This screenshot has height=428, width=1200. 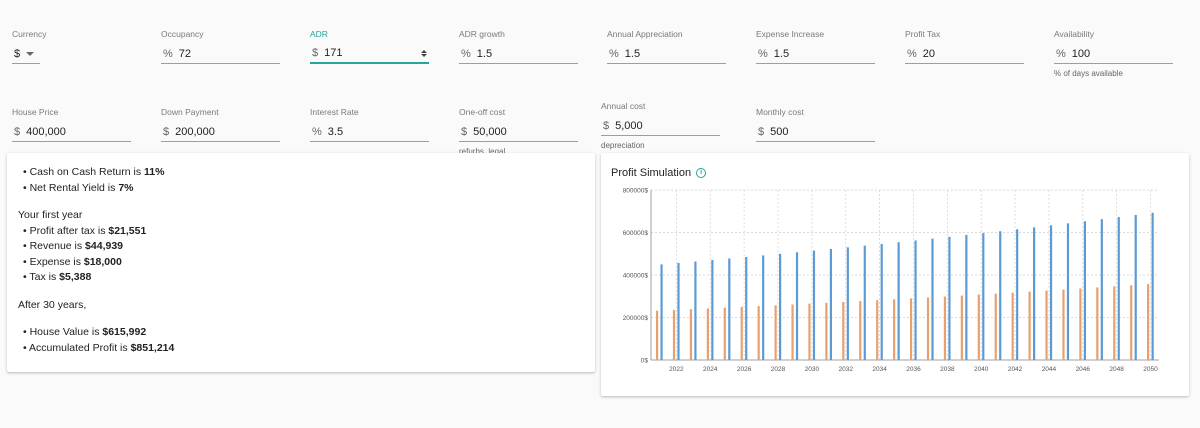 I want to click on availability-label: Availability, so click(x=1074, y=34).